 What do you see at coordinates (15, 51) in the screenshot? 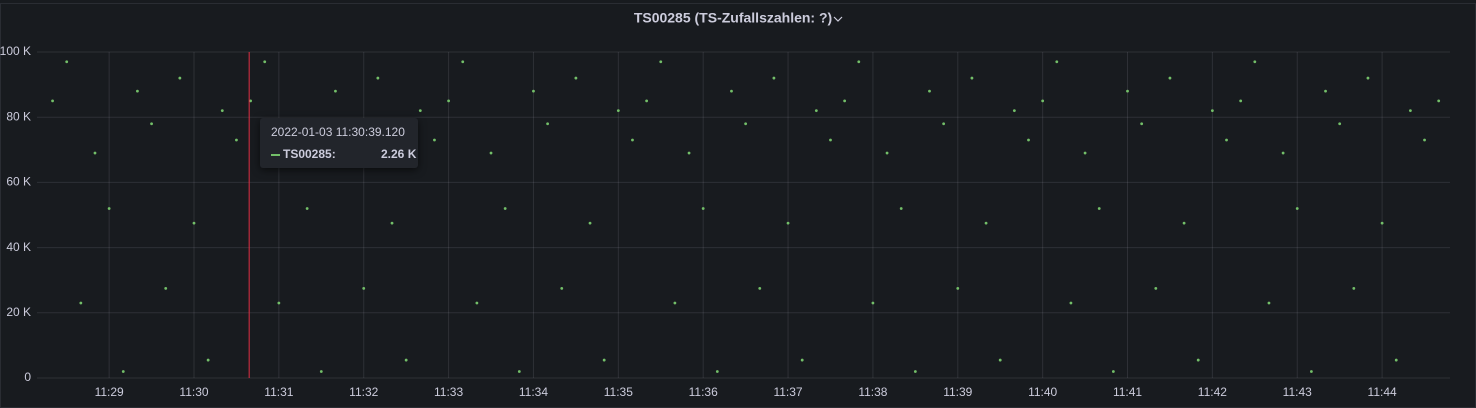
I see `y-tick-label: 100 K` at bounding box center [15, 51].